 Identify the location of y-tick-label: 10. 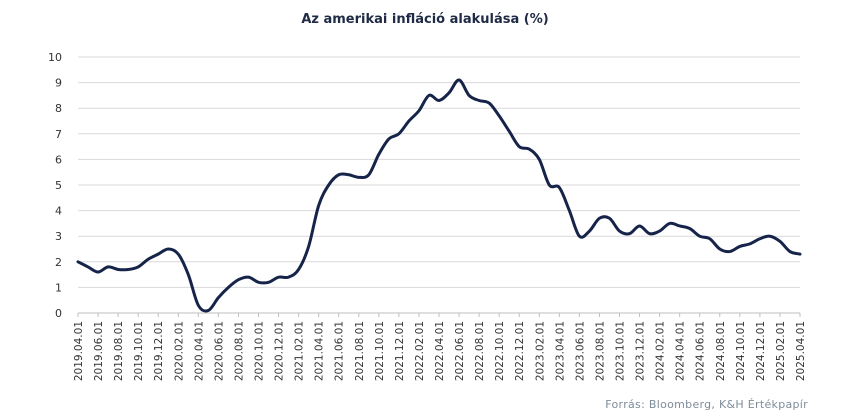
(55, 57).